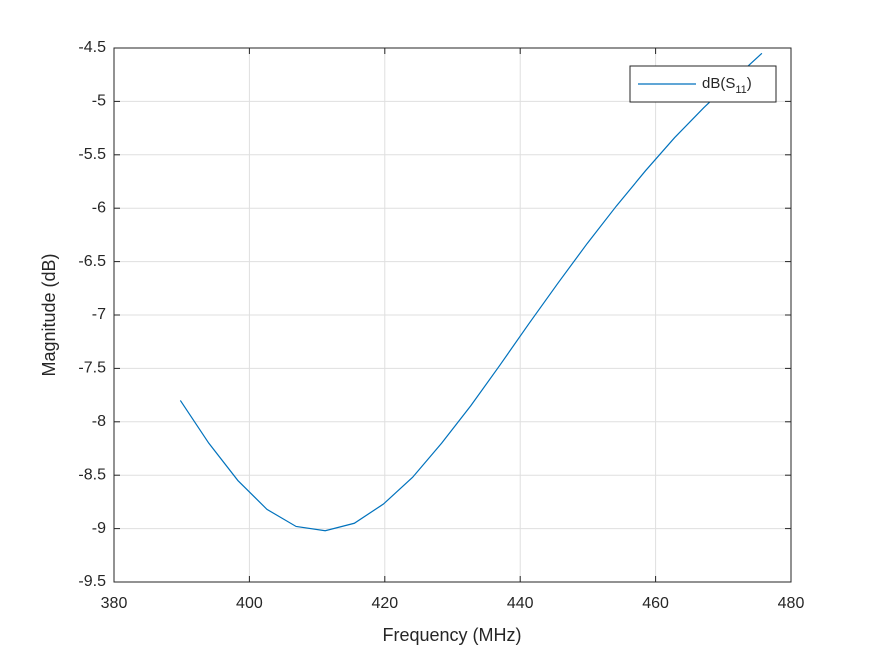 The height and width of the screenshot is (656, 875). I want to click on x-tick-label: 440, so click(520, 603).